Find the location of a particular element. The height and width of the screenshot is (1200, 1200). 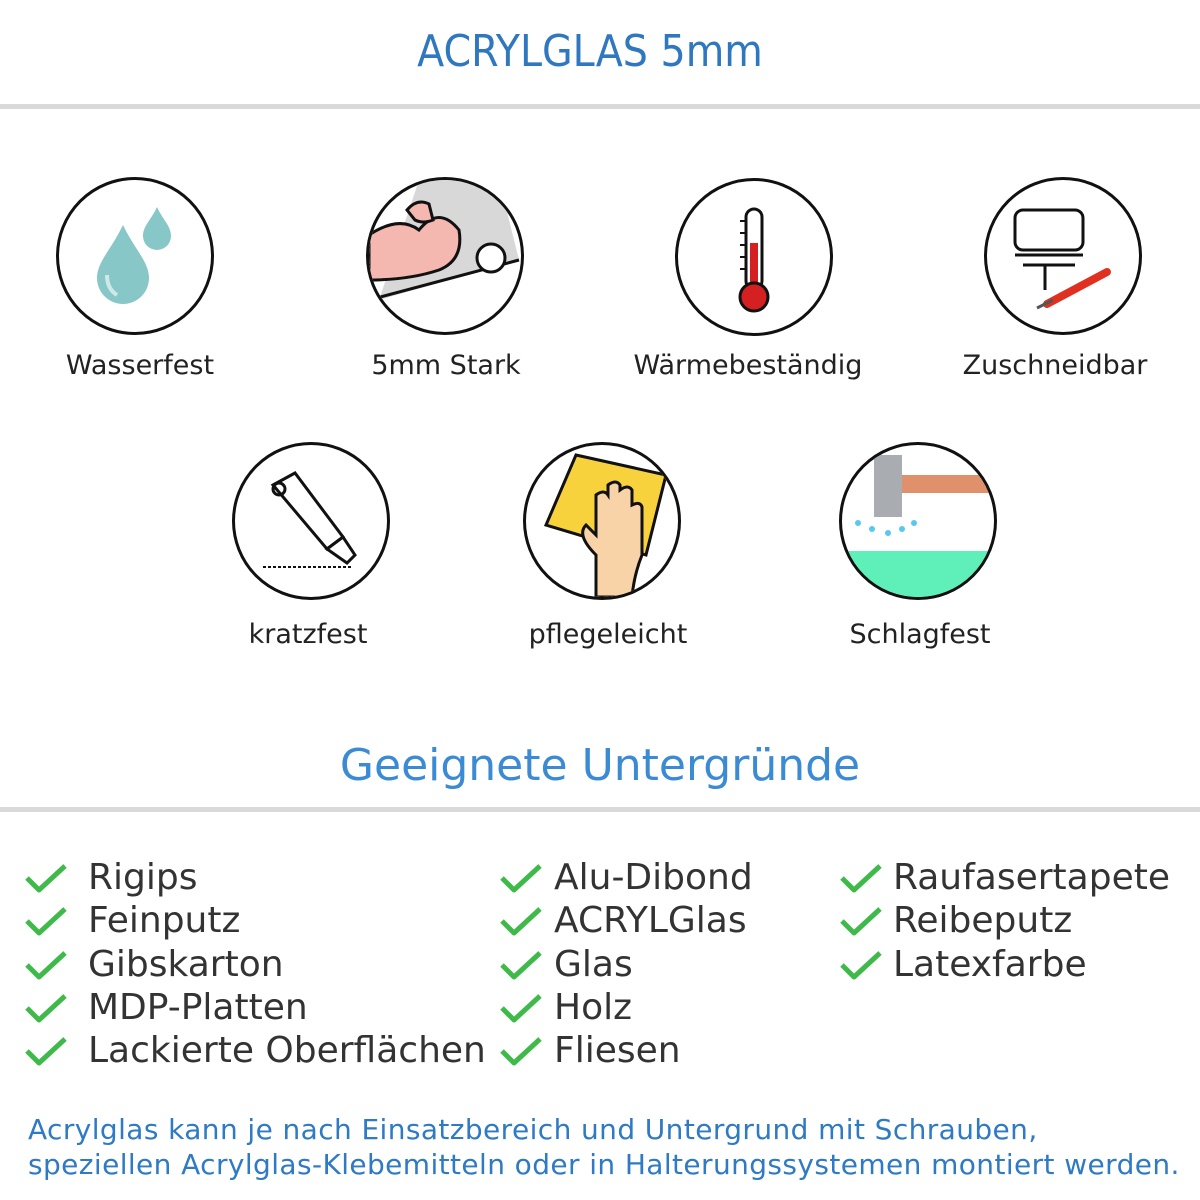

strong-arm-icon is located at coordinates (445, 256).